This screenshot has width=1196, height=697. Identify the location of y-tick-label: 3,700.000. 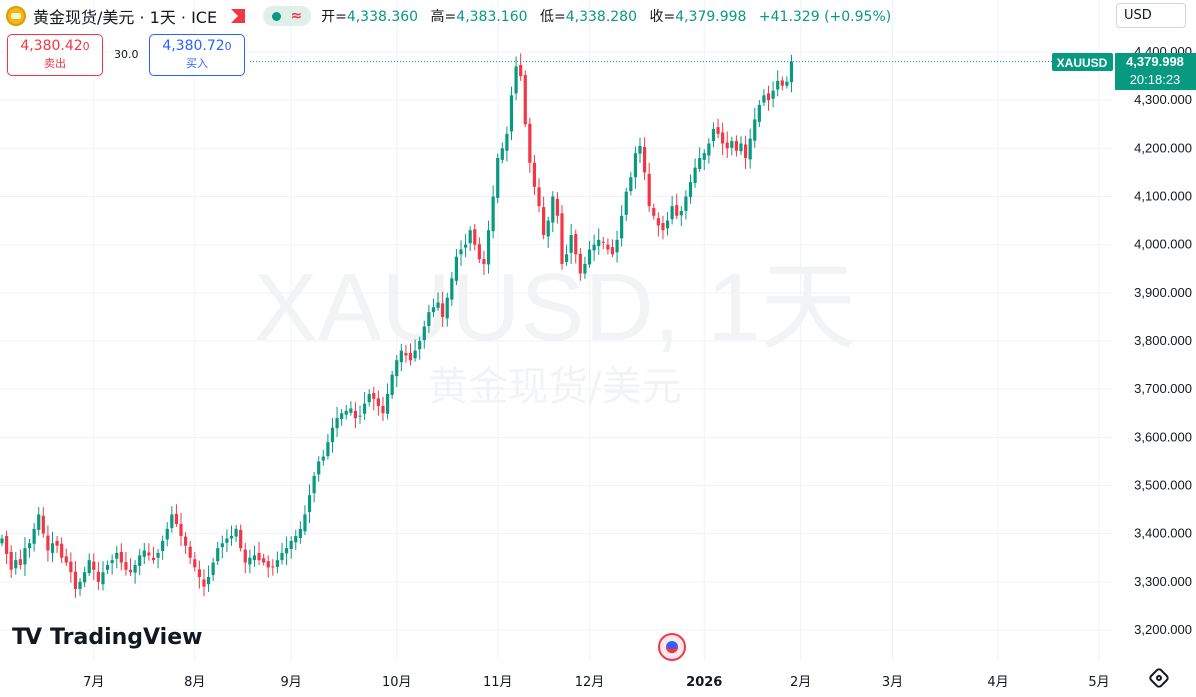
(1163, 388).